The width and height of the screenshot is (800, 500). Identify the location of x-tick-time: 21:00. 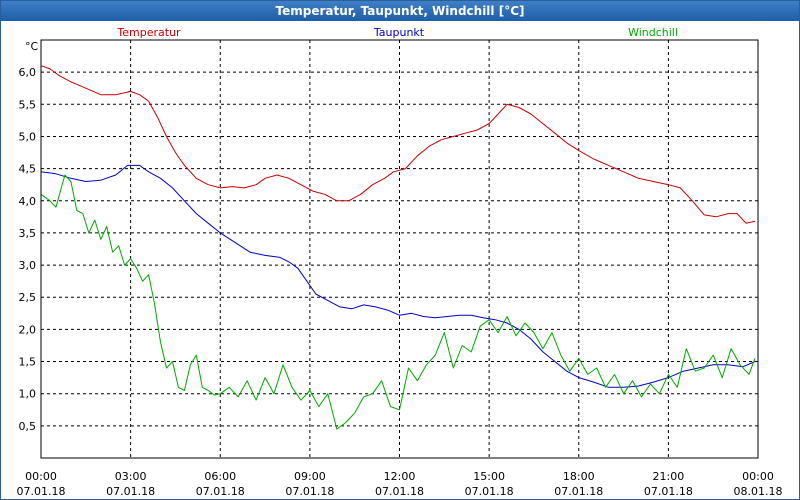
(669, 476).